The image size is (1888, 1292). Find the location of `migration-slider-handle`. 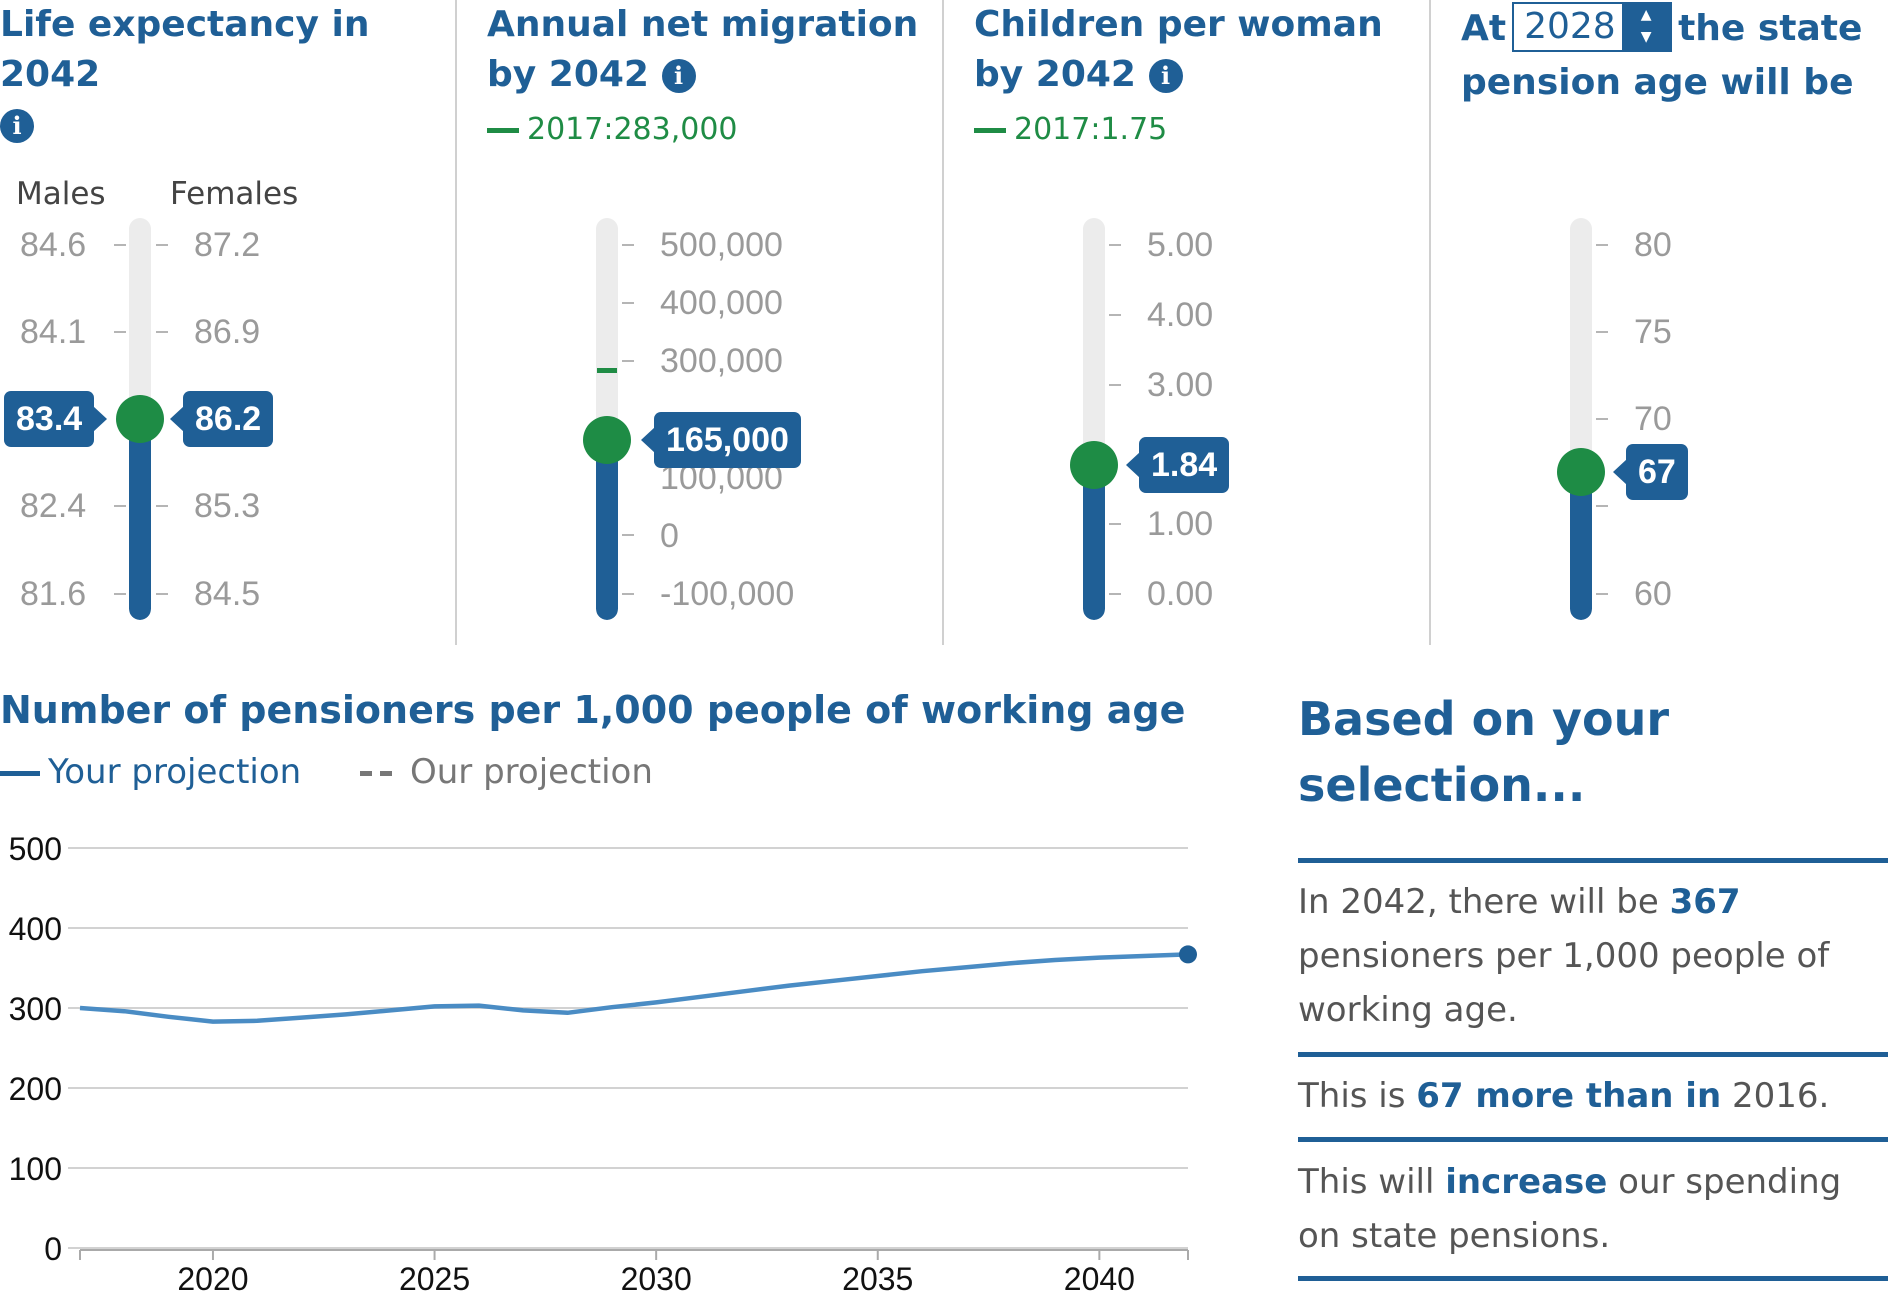

migration-slider-handle is located at coordinates (607, 440).